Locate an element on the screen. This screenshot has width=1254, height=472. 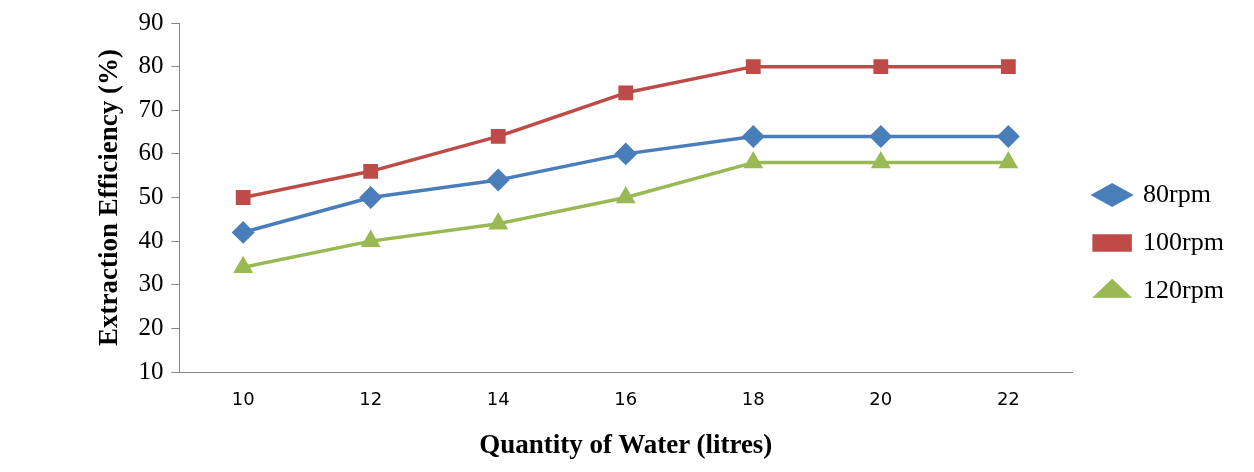
legend-label: 80rpm is located at coordinates (1177, 193).